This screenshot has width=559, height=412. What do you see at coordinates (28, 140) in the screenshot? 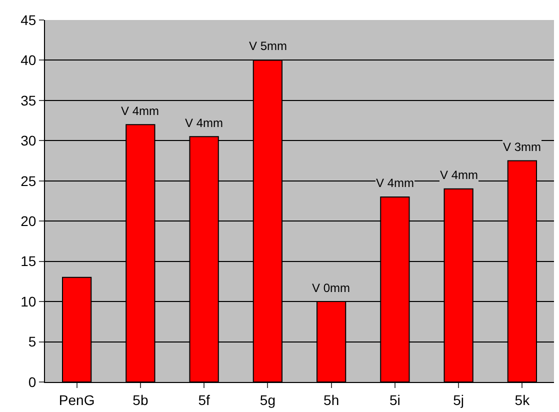
I see `y-tick-label: 30` at bounding box center [28, 140].